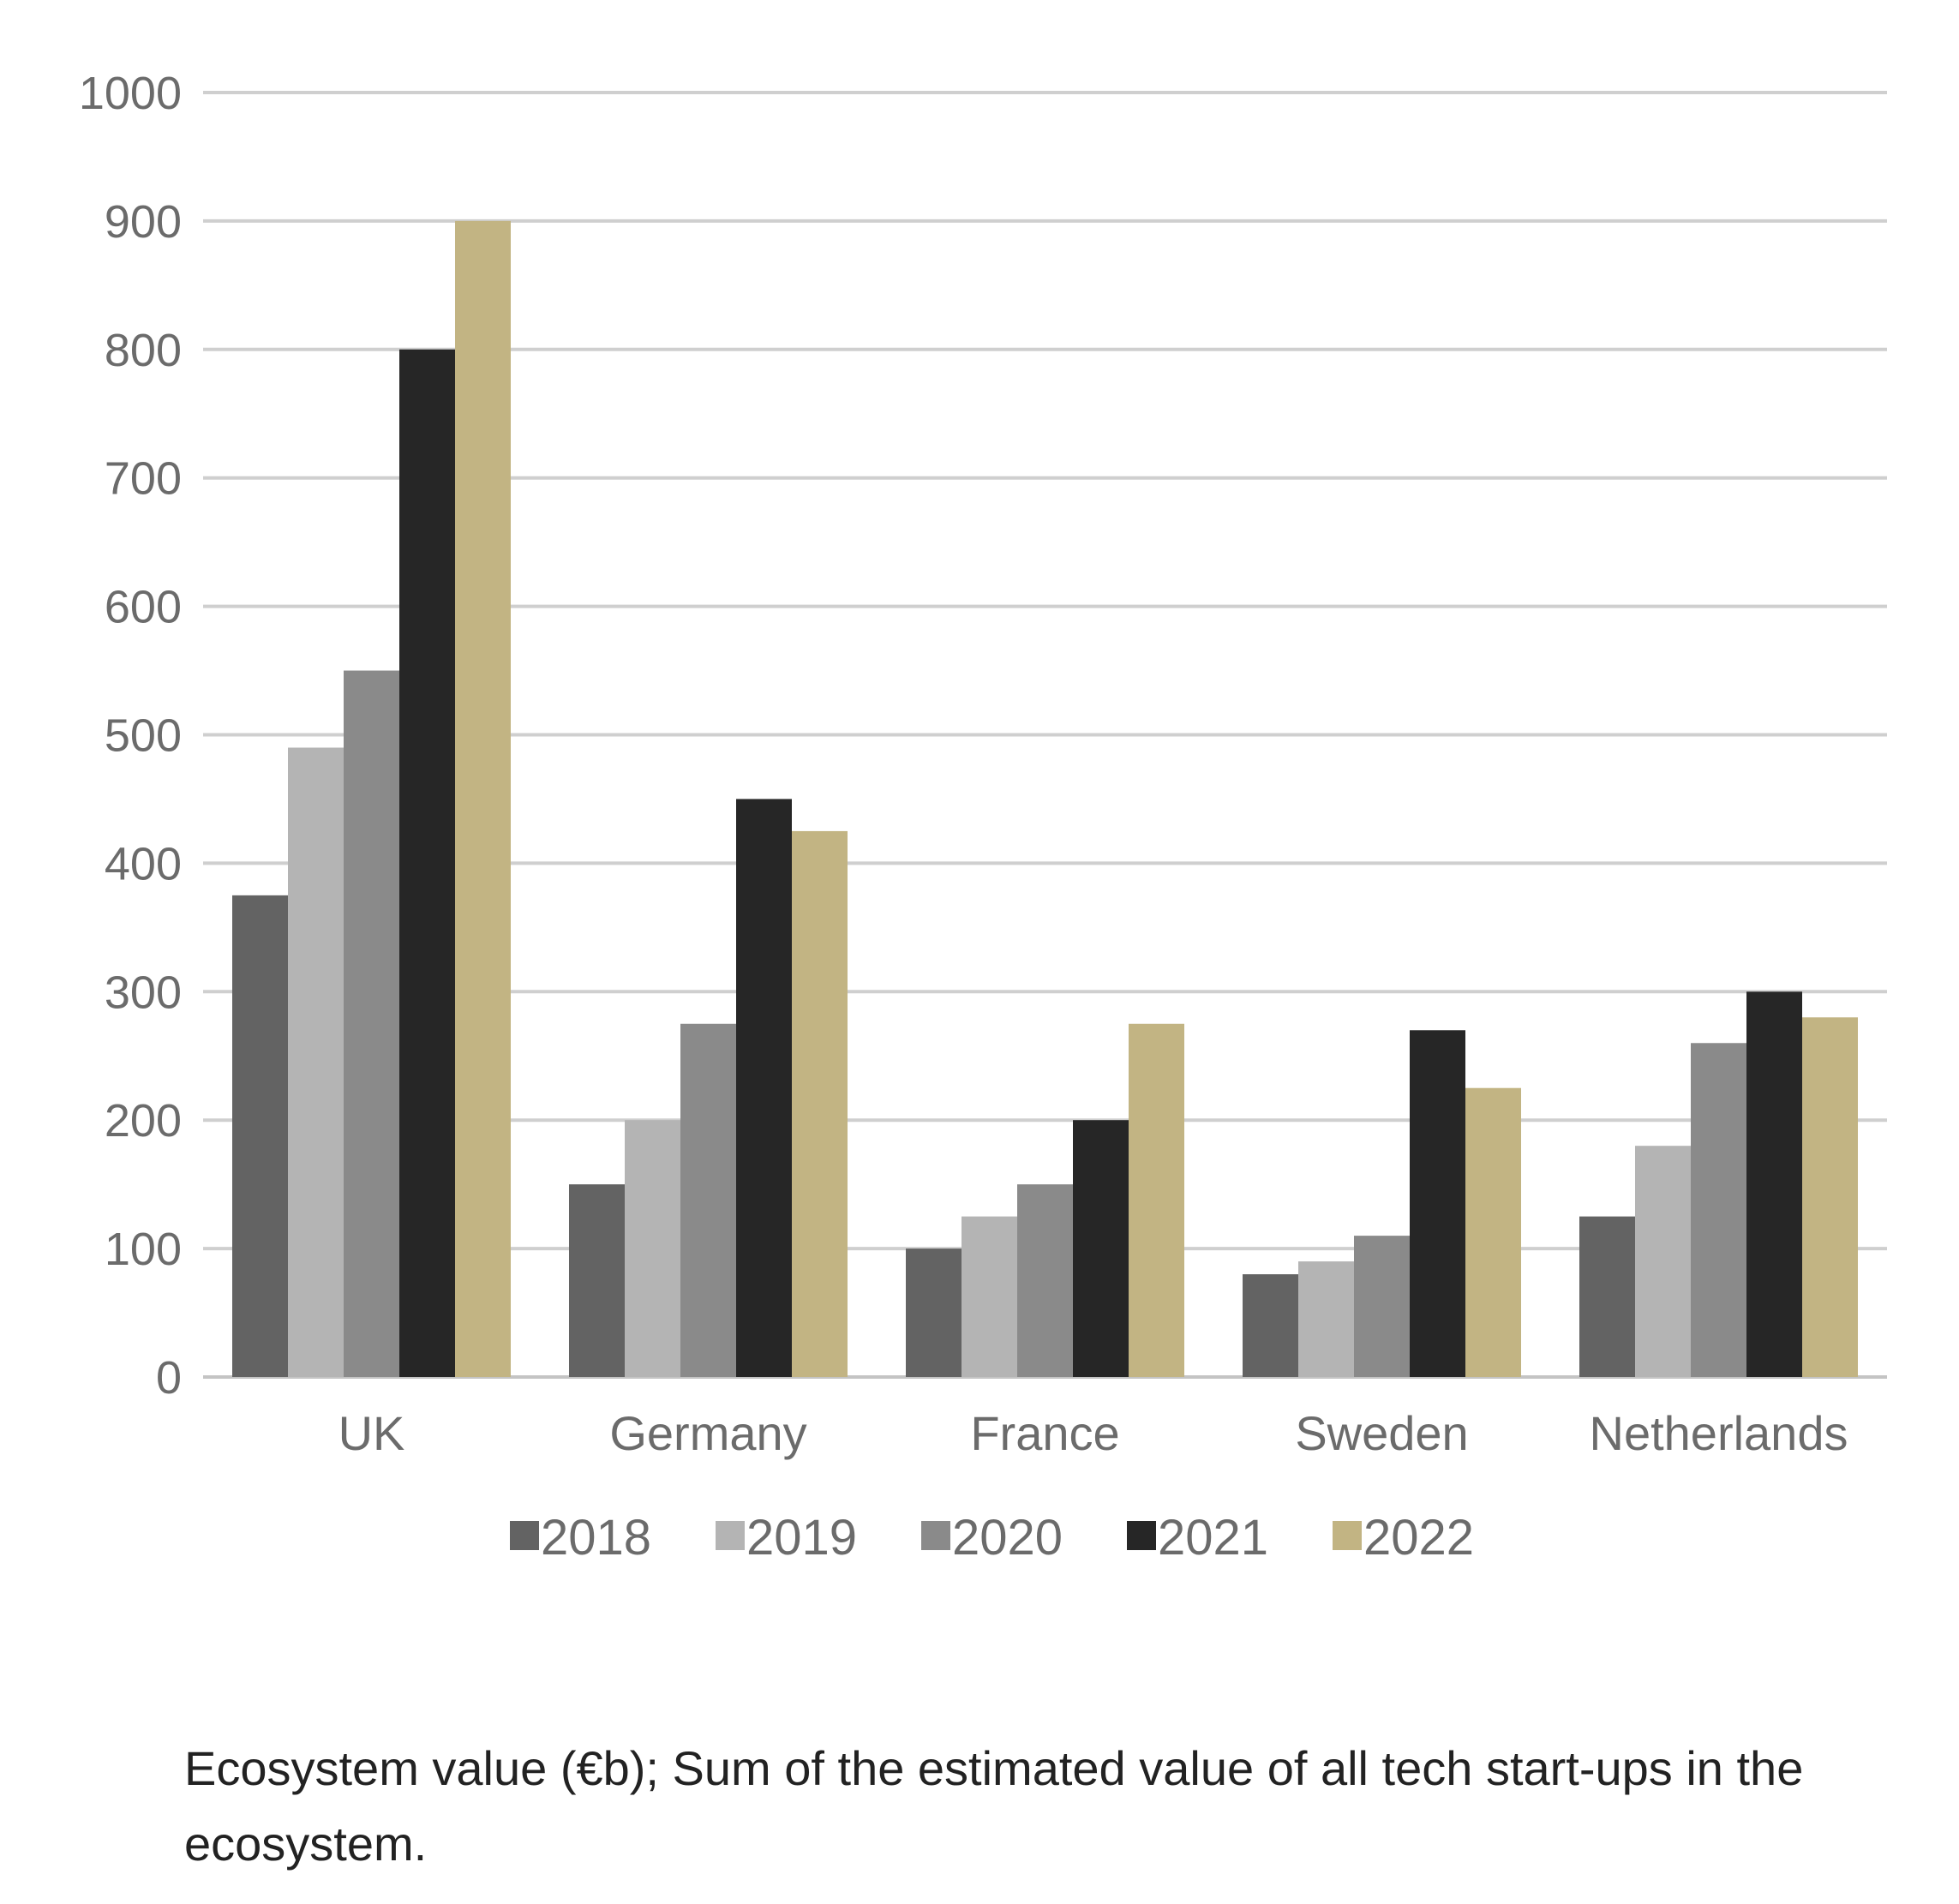 This screenshot has width=1959, height=1904. I want to click on bar-france-2022, so click(1156, 1200).